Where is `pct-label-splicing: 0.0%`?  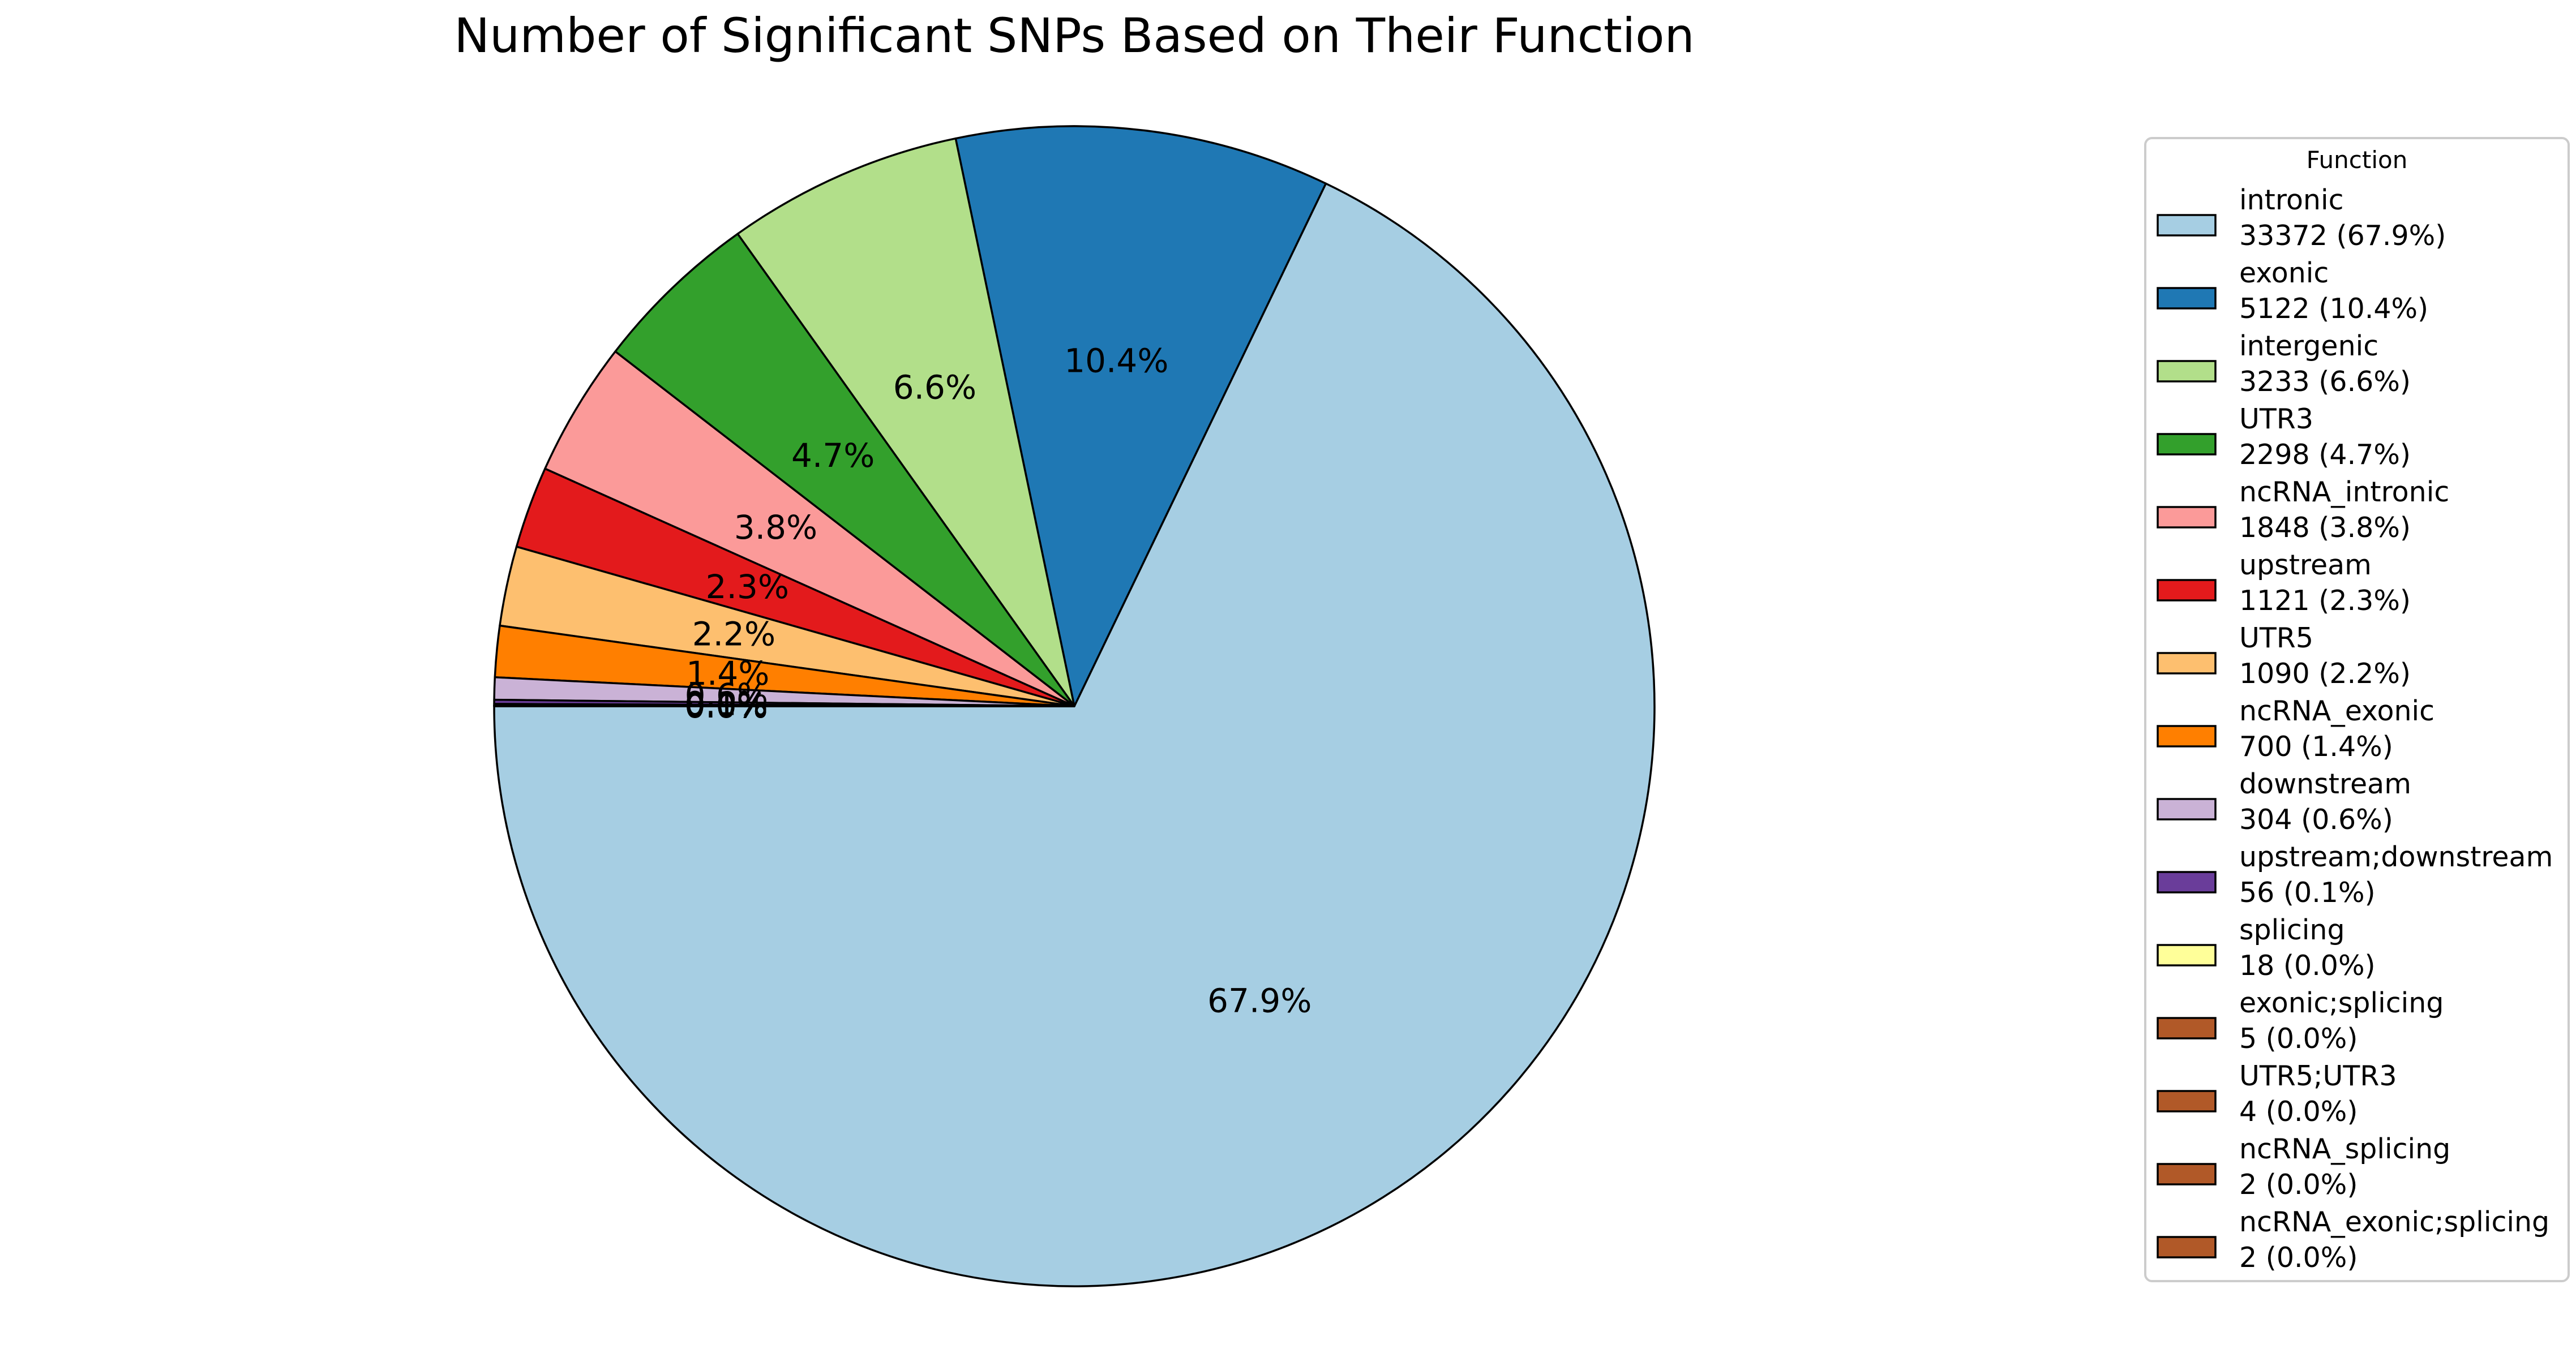
pct-label-splicing: 0.0% is located at coordinates (726, 705).